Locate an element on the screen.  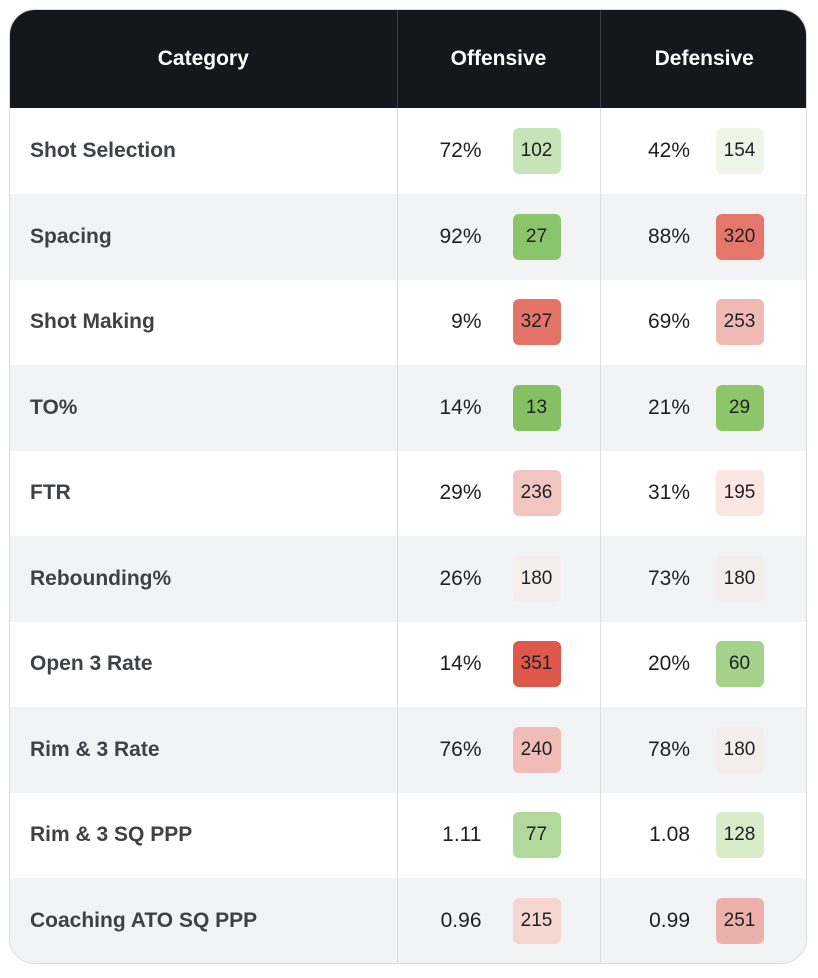
defensive-value: 20% is located at coordinates (668, 664).